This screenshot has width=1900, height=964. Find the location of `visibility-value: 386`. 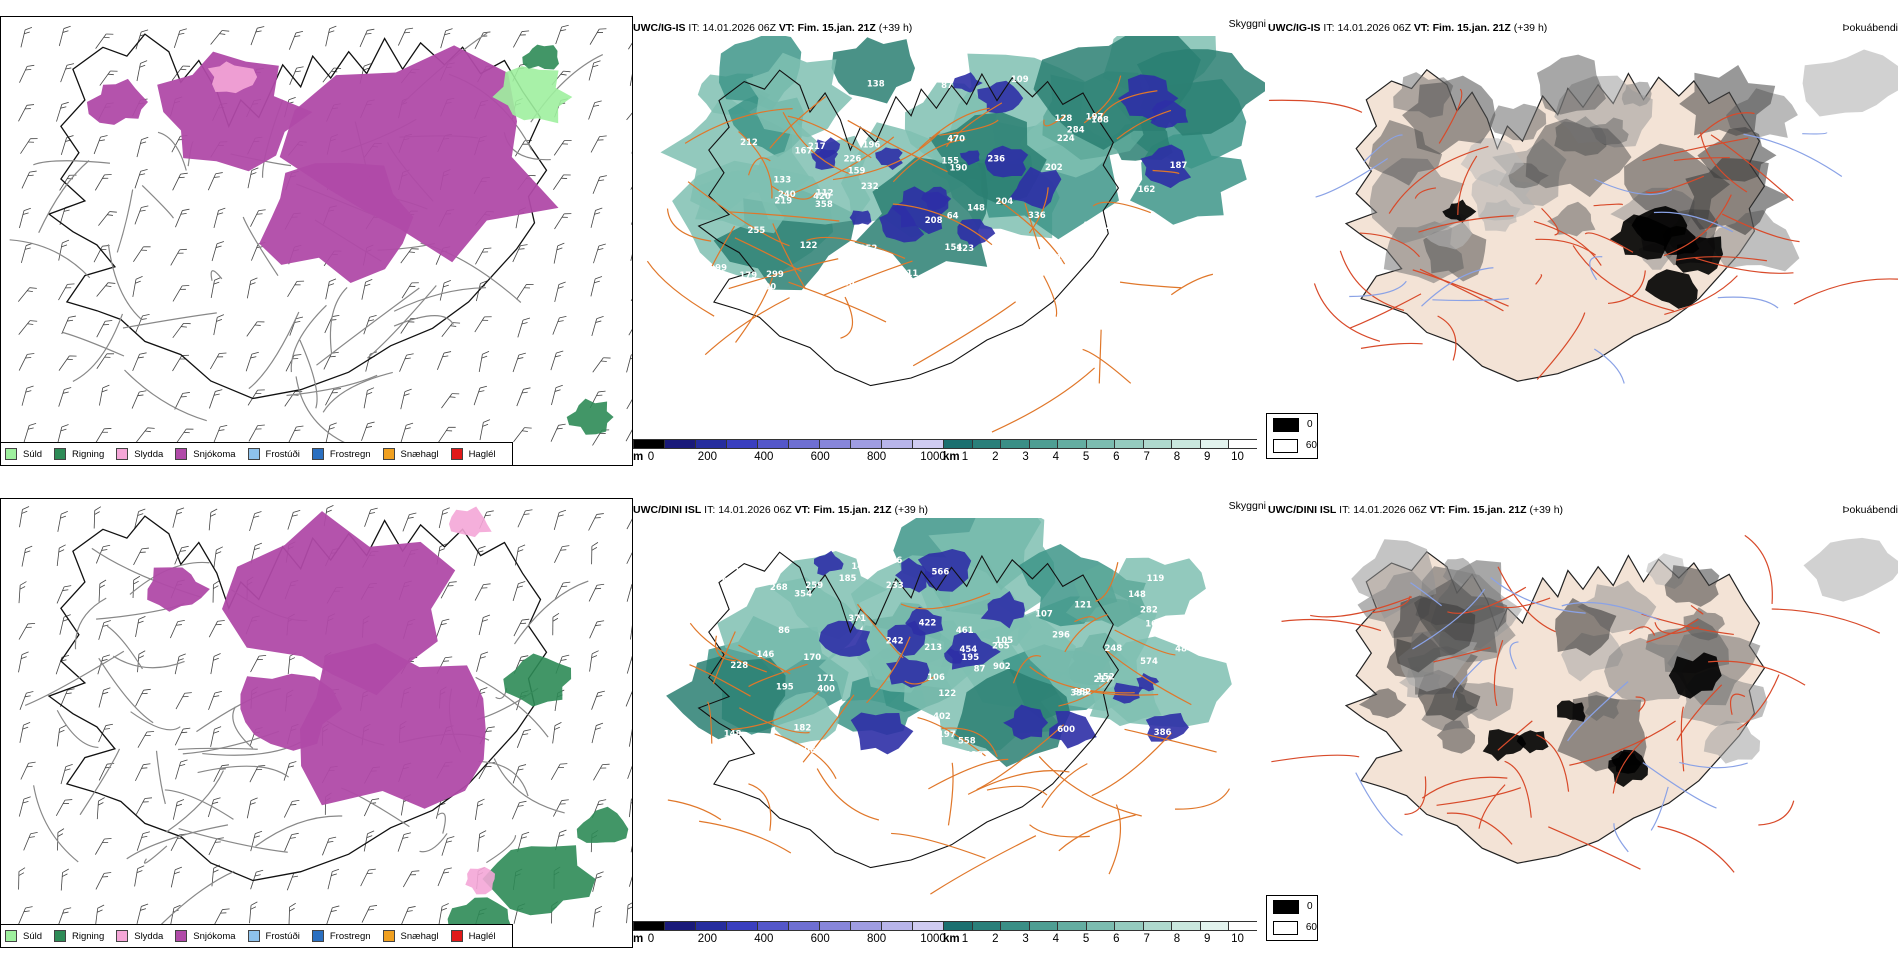

visibility-value: 386 is located at coordinates (1163, 733).